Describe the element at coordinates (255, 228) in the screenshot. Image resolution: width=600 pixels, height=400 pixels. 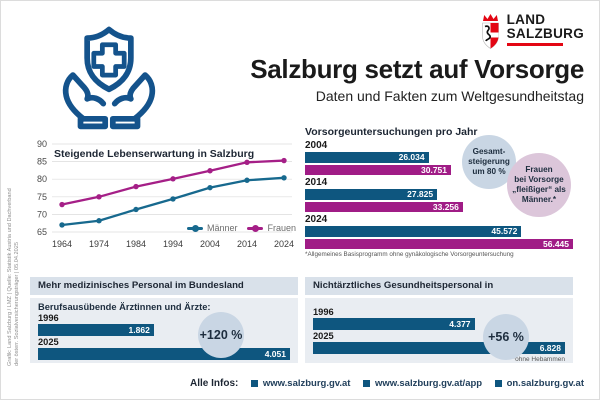
I see `frauen-line-marker` at that location.